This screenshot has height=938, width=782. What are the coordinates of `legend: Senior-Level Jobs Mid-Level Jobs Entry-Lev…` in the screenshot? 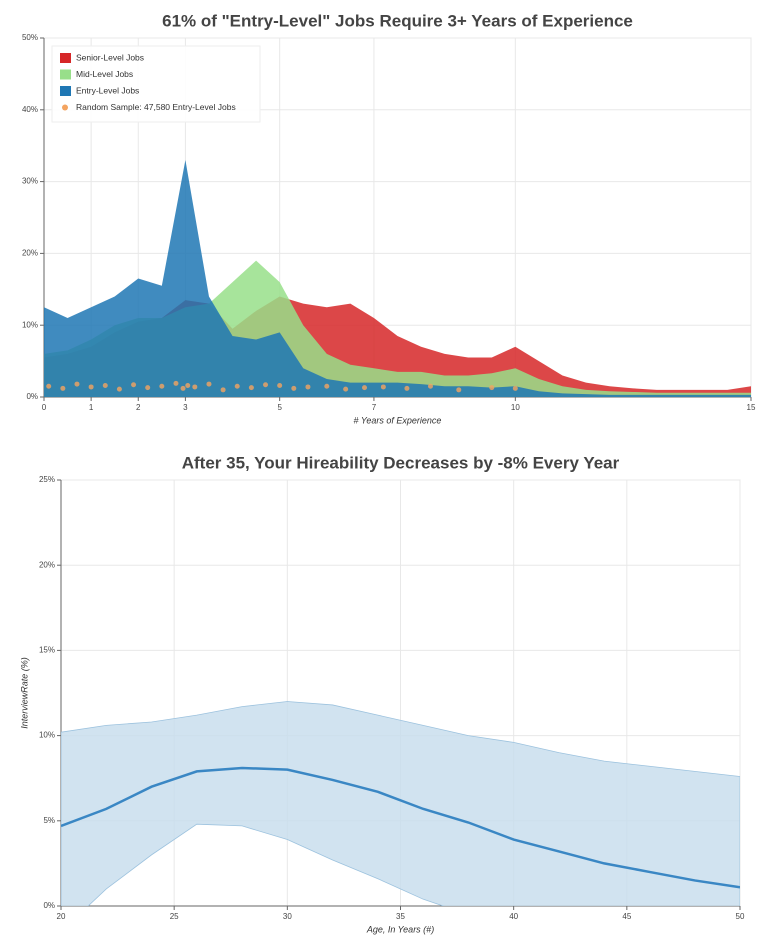 It's located at (156, 84).